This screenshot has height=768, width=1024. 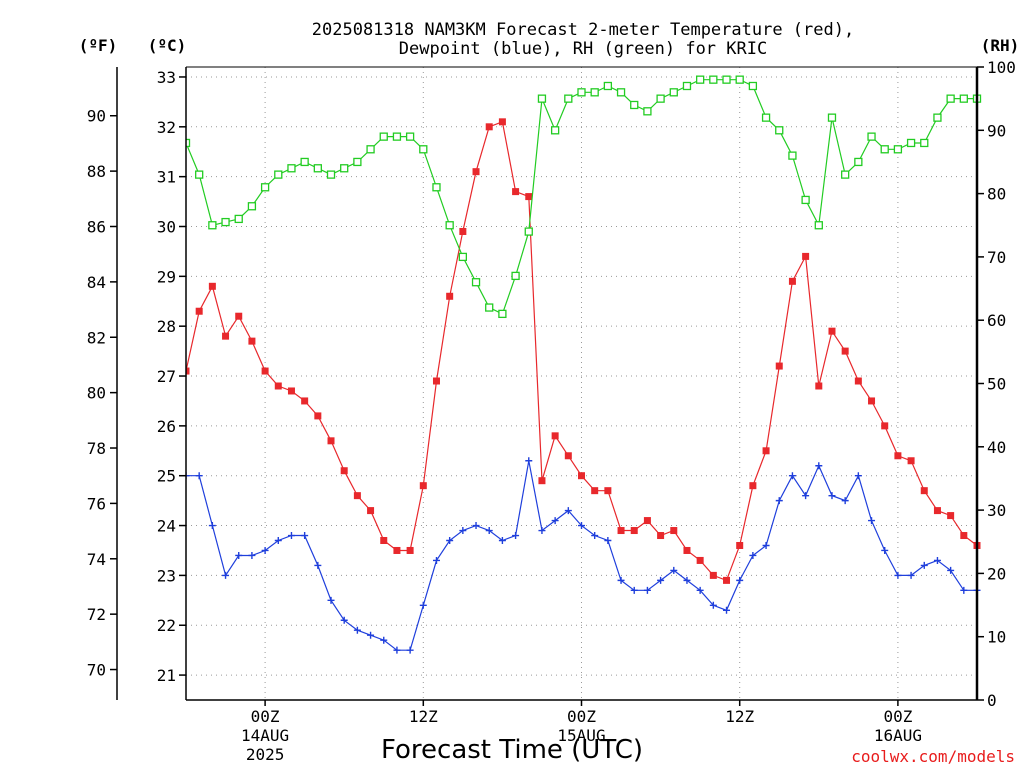 I want to click on celsius-tick-label: 21, so click(x=166, y=675).